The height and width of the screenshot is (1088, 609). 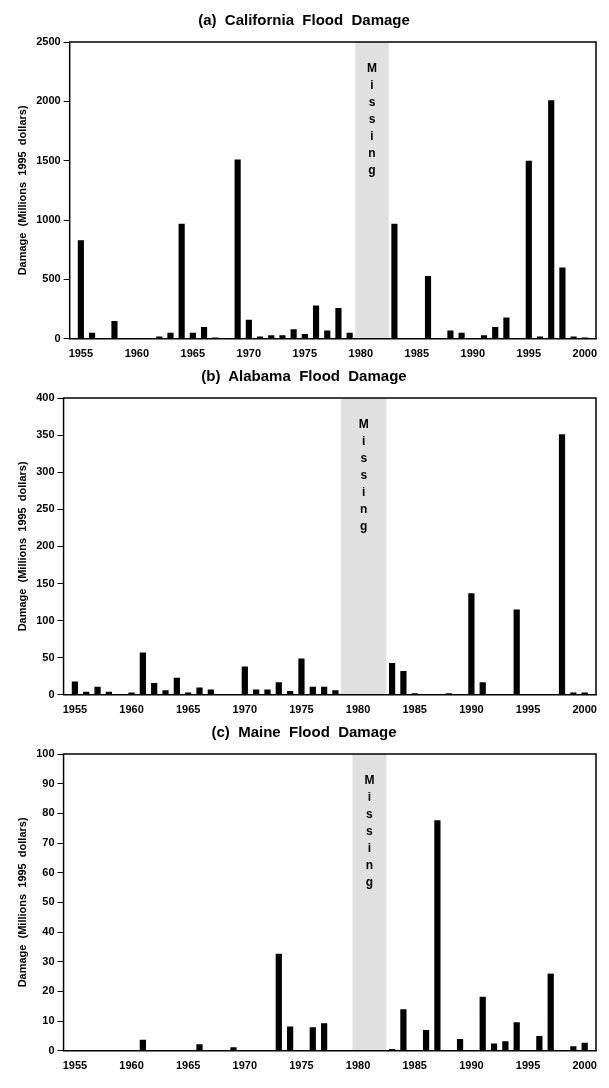 I want to click on y-tick-label: 30, so click(x=48, y=960).